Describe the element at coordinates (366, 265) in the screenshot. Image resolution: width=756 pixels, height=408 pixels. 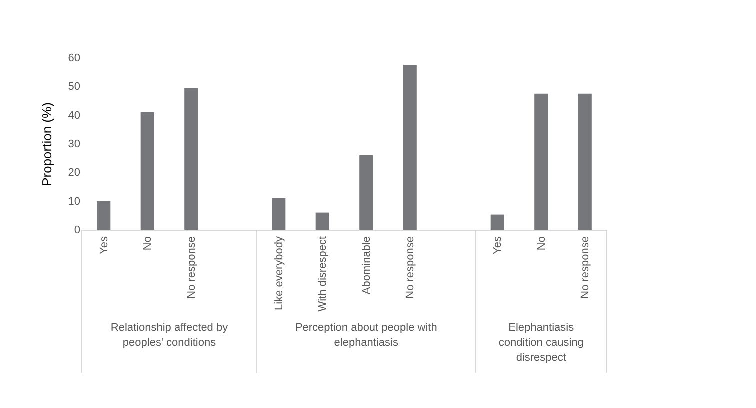
I see `x-tick-label: Abominable` at that location.